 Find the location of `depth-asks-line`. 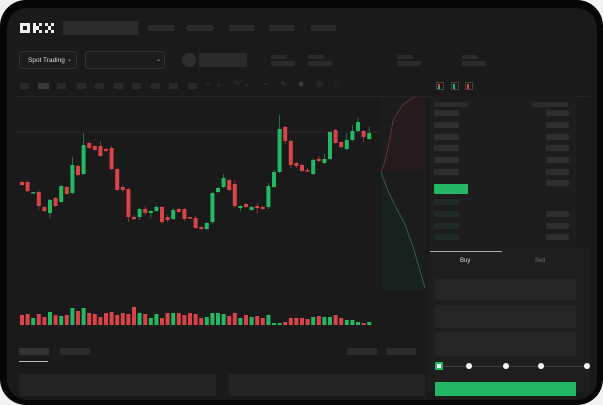

depth-asks-line is located at coordinates (397, 134).